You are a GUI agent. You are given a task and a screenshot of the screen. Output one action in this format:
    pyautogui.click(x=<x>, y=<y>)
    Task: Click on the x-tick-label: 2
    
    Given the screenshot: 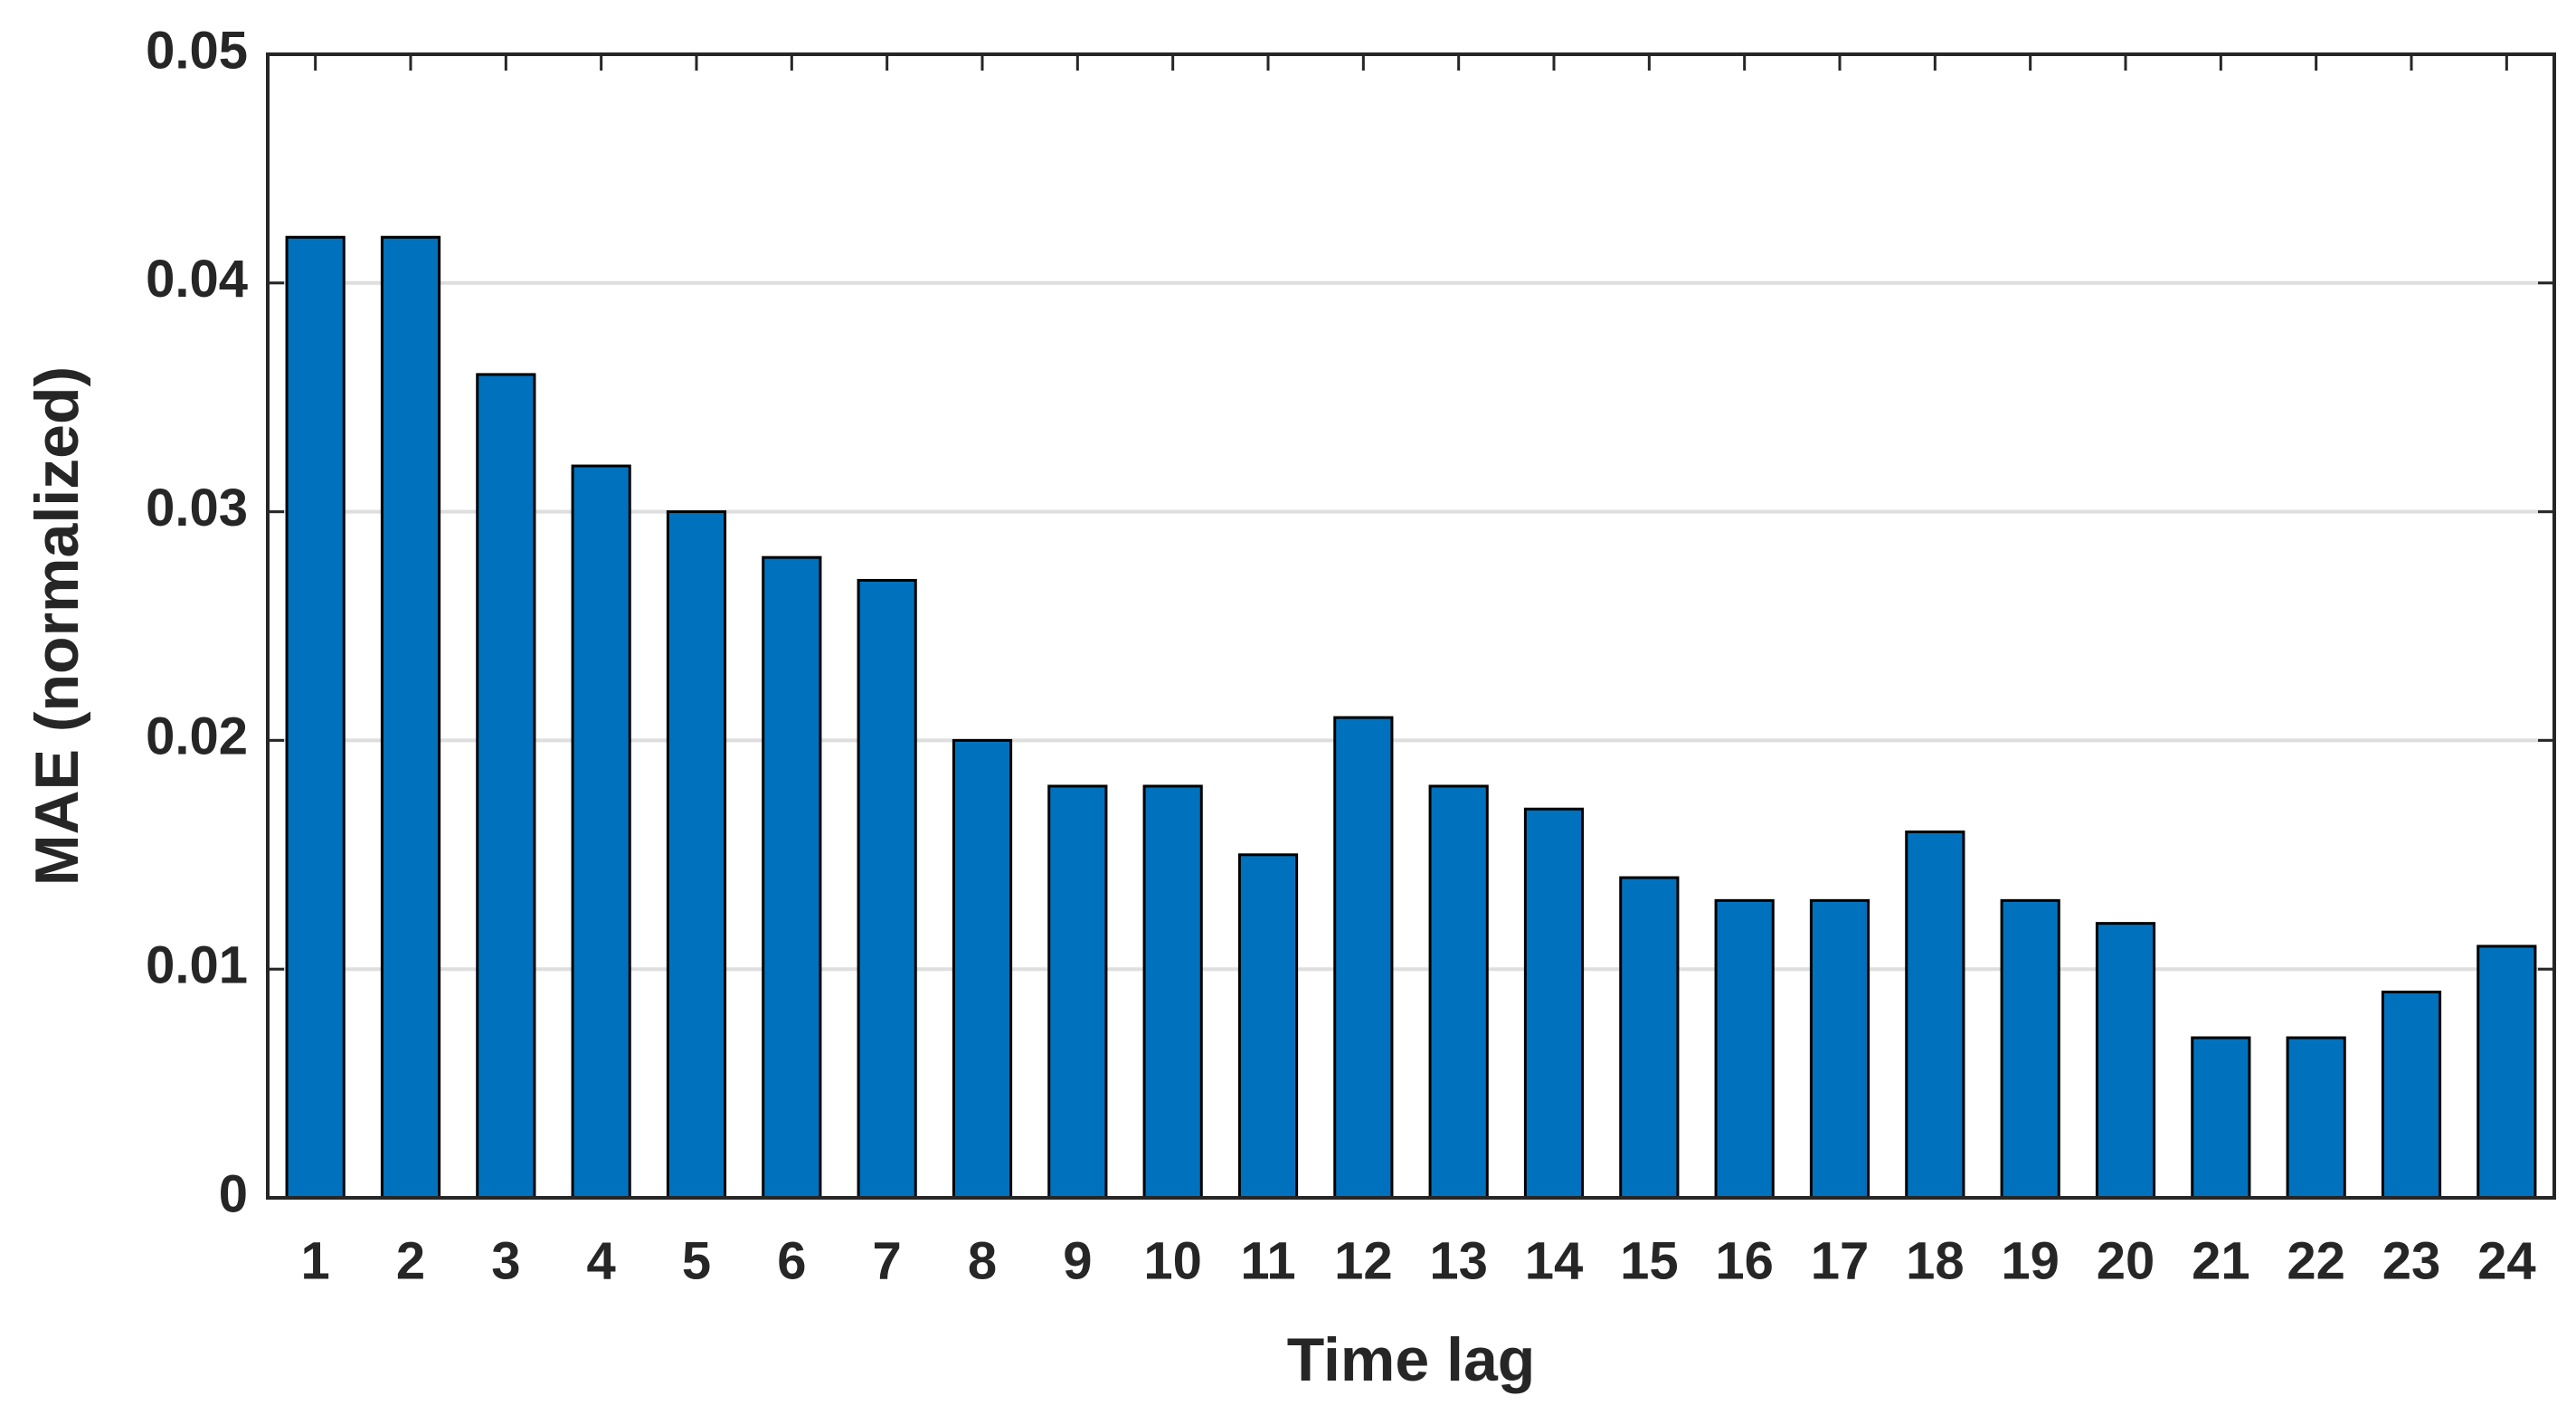 What is the action you would take?
    pyautogui.click(x=411, y=1260)
    